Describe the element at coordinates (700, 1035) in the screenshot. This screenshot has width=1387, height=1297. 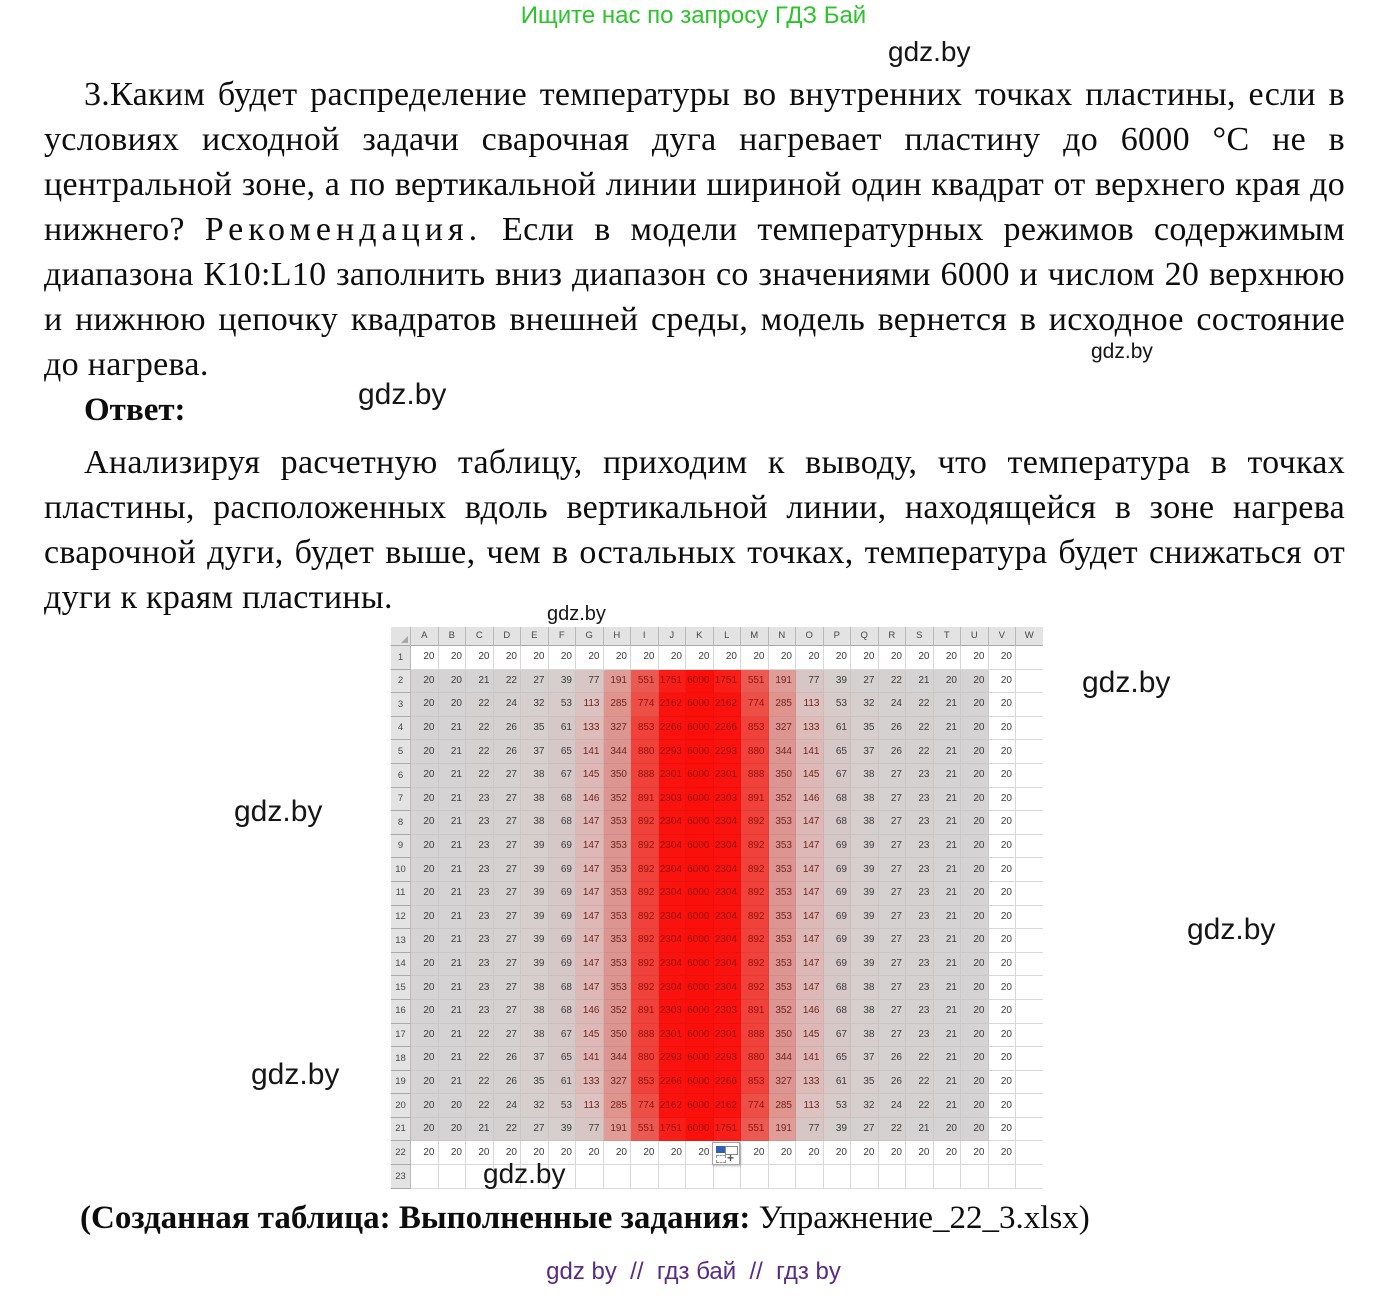
I see `cell-K17: 6000` at that location.